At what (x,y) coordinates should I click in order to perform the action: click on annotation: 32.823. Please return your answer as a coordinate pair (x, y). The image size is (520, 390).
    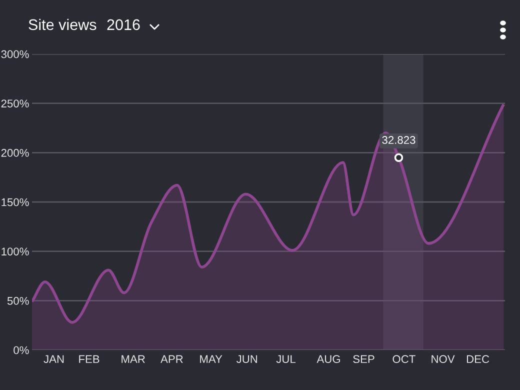
    Looking at the image, I should click on (399, 140).